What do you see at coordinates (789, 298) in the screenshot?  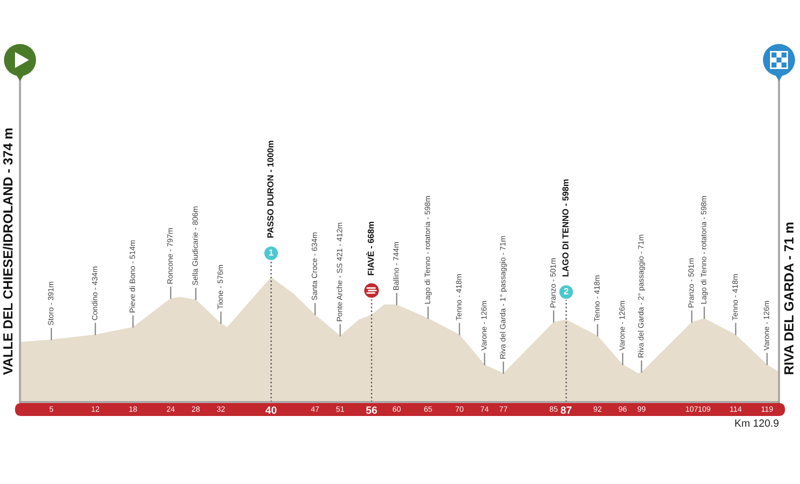 I see `text: RIVA DEL GARDA - 71 m` at bounding box center [789, 298].